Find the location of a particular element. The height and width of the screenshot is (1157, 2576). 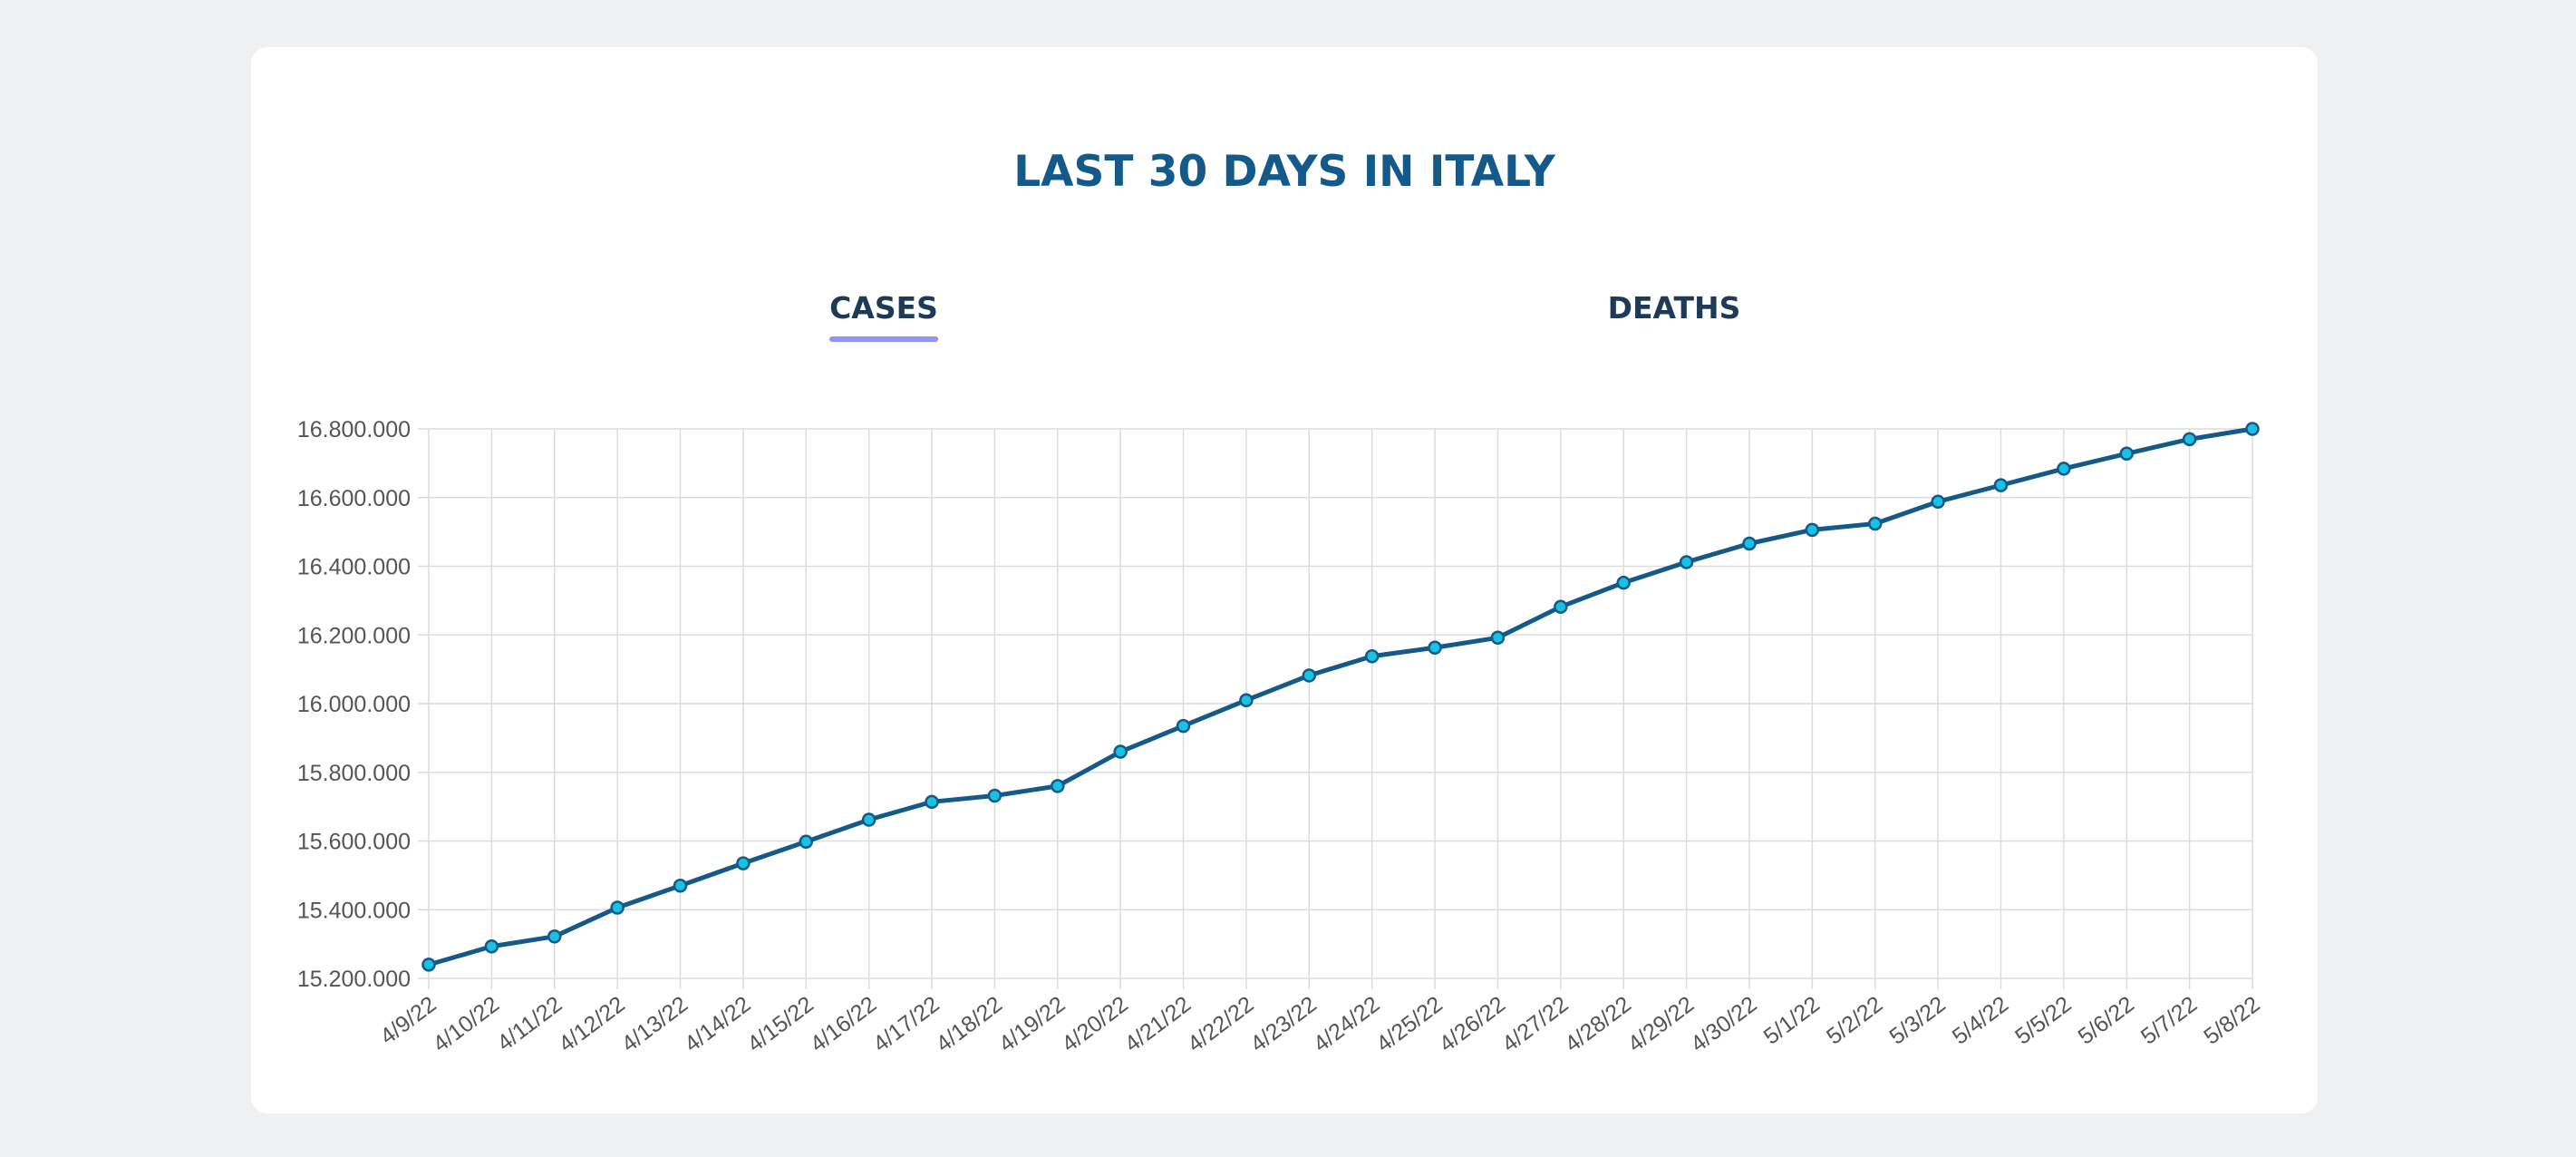

x-tick-label: 5/1/22 is located at coordinates (1792, 1020).